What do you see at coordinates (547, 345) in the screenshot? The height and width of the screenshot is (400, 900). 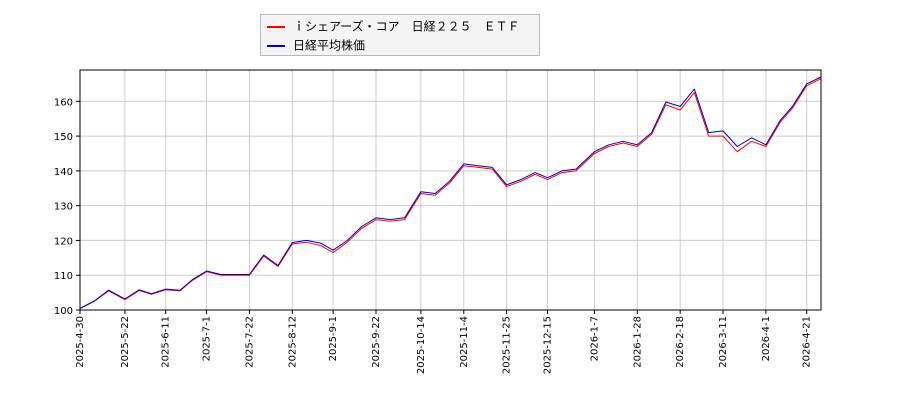 I see `x-tick-label: 2025-12-15` at bounding box center [547, 345].